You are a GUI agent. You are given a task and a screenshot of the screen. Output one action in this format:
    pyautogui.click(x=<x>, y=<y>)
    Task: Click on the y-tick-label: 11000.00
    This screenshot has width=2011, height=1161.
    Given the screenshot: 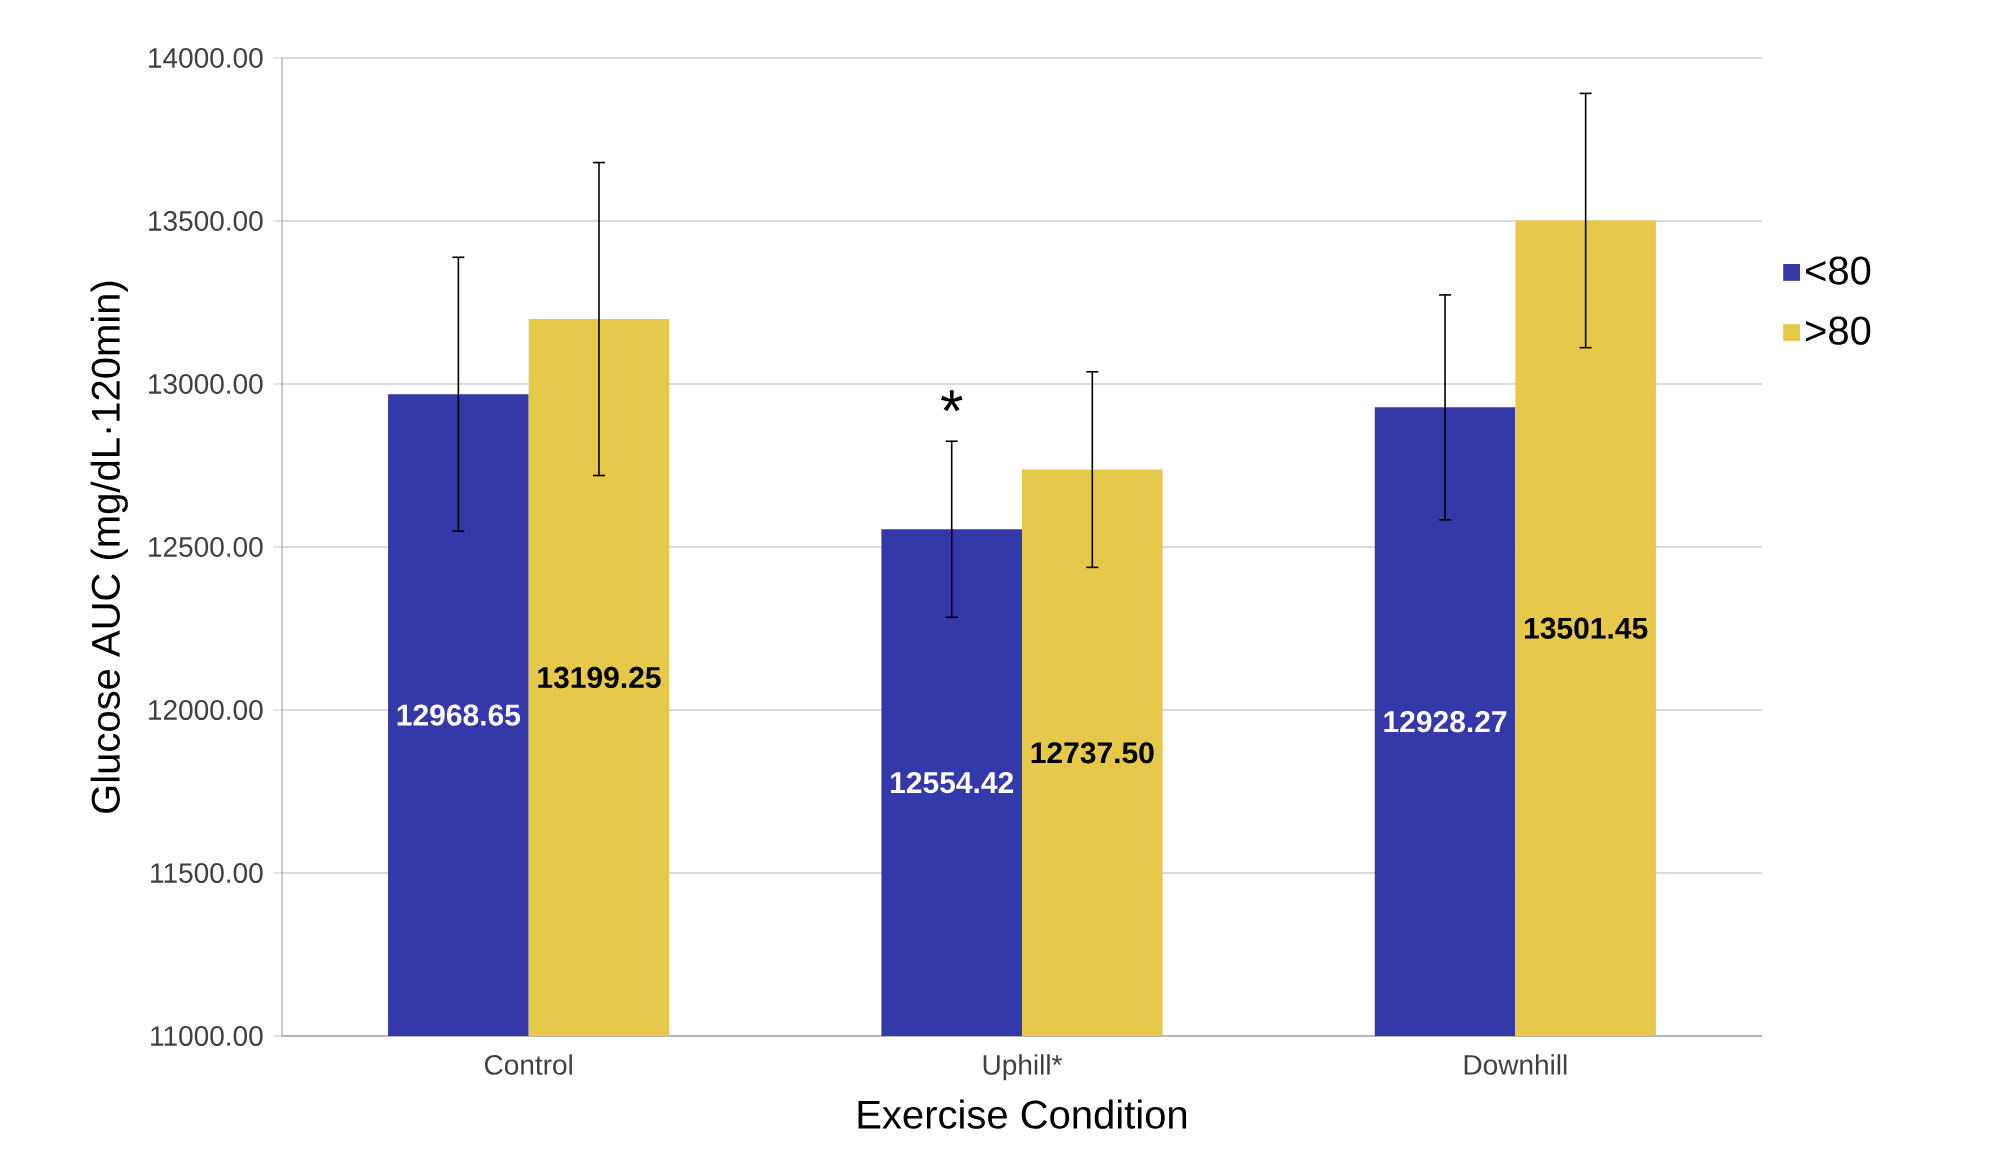 What is the action you would take?
    pyautogui.click(x=207, y=1036)
    